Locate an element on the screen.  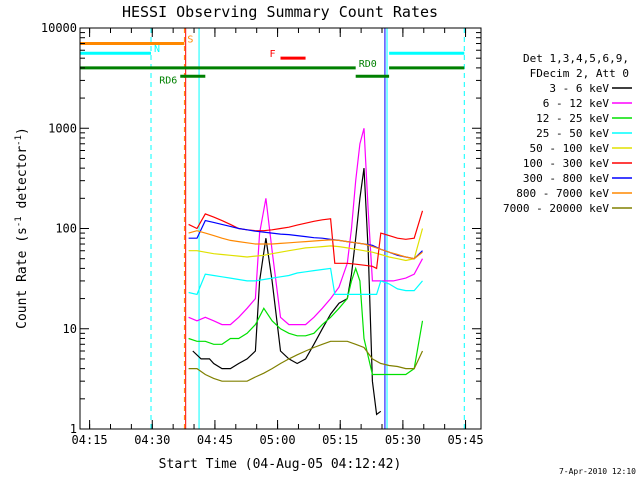
x-tick-label-1: 04:30 is located at coordinates (152, 440).